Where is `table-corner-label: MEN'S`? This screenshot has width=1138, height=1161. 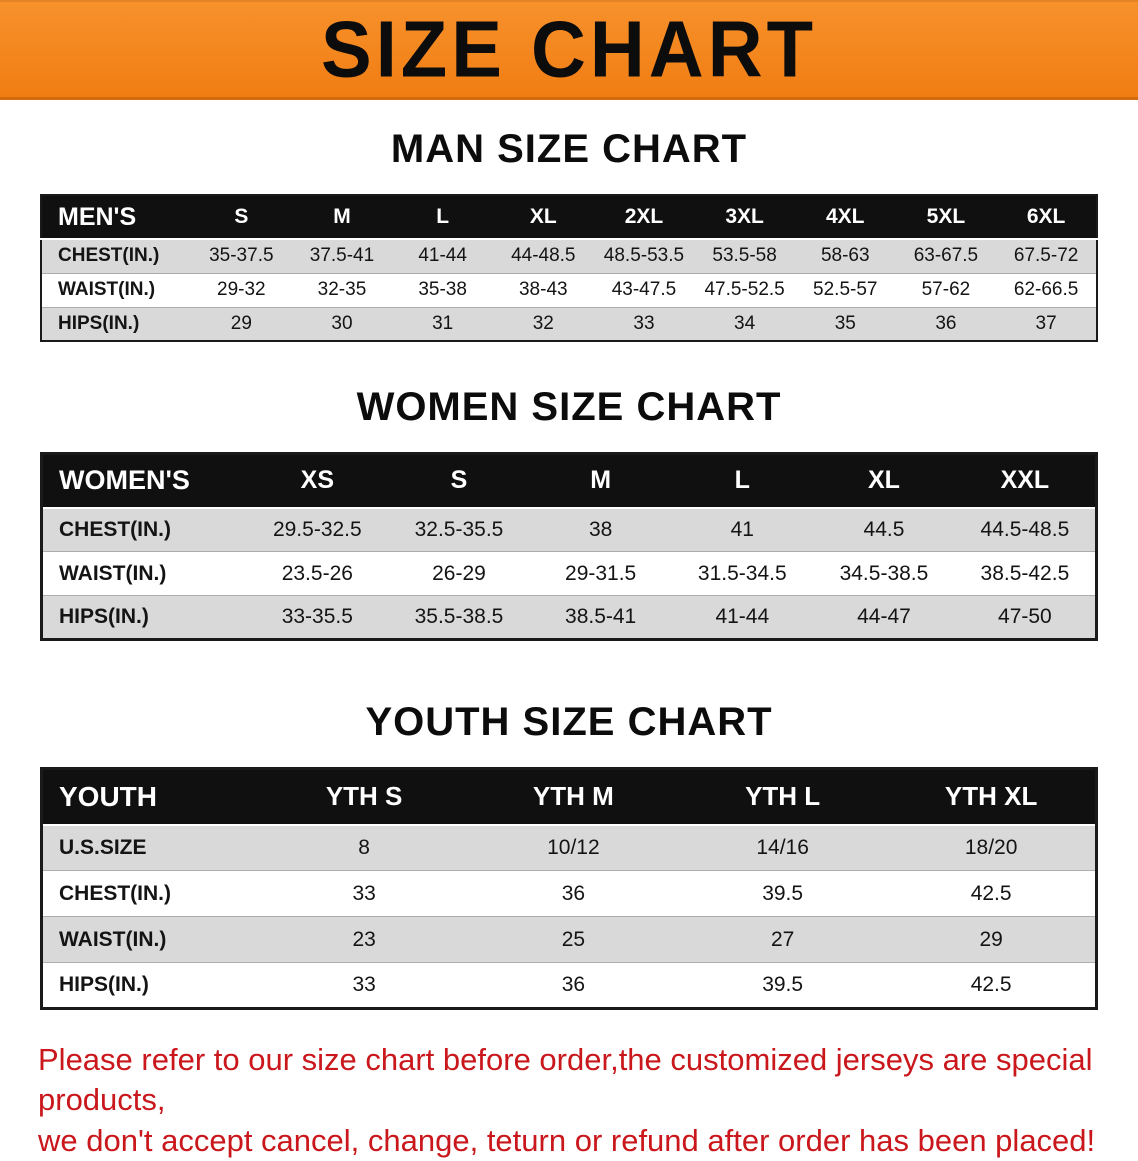
table-corner-label: MEN'S is located at coordinates (116, 217).